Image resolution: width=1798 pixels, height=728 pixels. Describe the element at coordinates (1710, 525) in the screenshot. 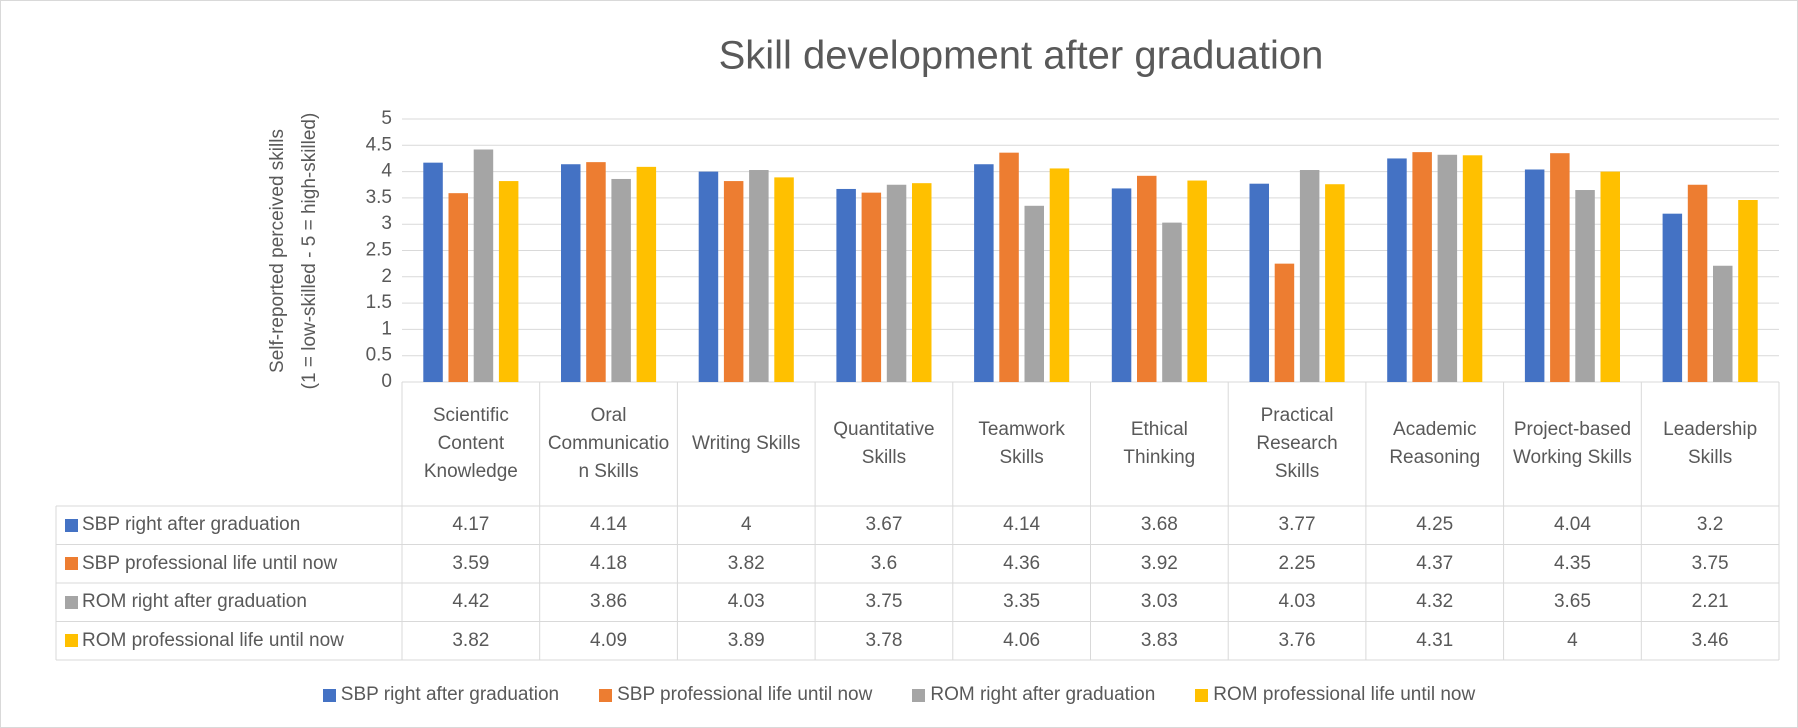

I see `table-value: 3.2` at that location.